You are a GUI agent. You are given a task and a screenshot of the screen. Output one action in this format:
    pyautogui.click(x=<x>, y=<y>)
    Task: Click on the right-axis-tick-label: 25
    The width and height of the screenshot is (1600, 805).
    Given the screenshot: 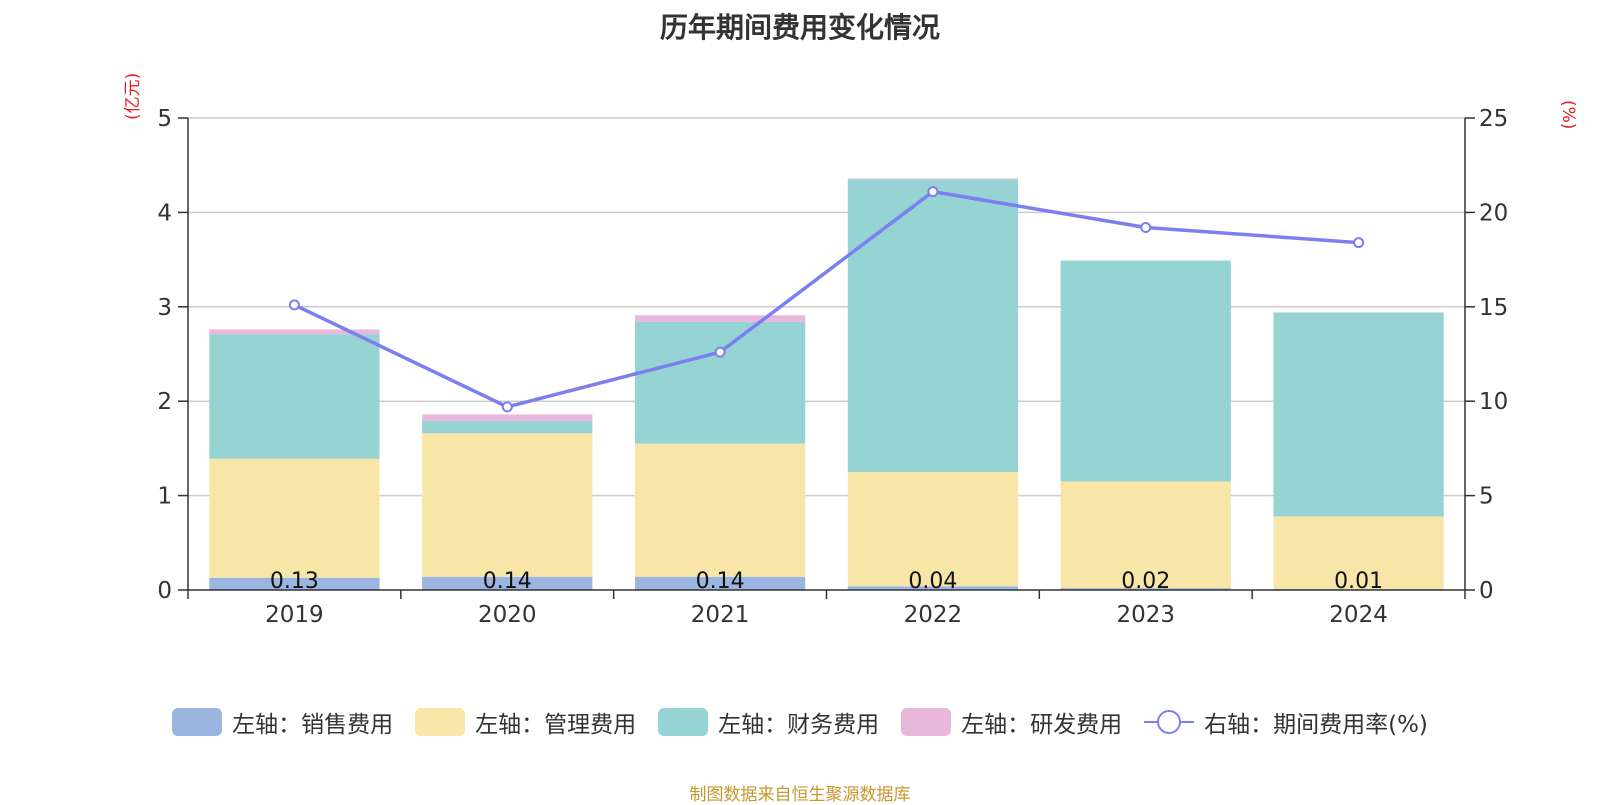 What is the action you would take?
    pyautogui.click(x=1493, y=119)
    